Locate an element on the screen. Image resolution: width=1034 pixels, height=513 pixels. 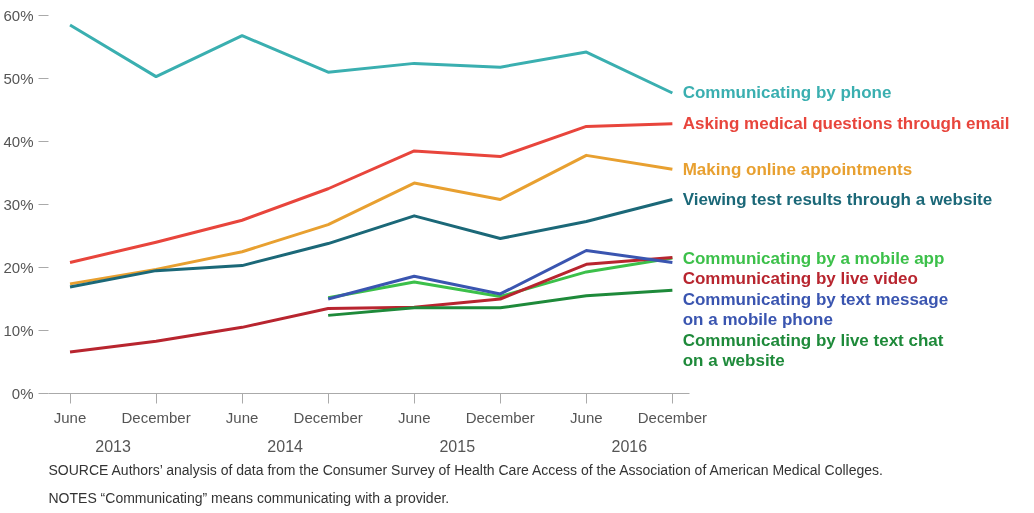
y-tick-label: 50% is located at coordinates (18, 78).